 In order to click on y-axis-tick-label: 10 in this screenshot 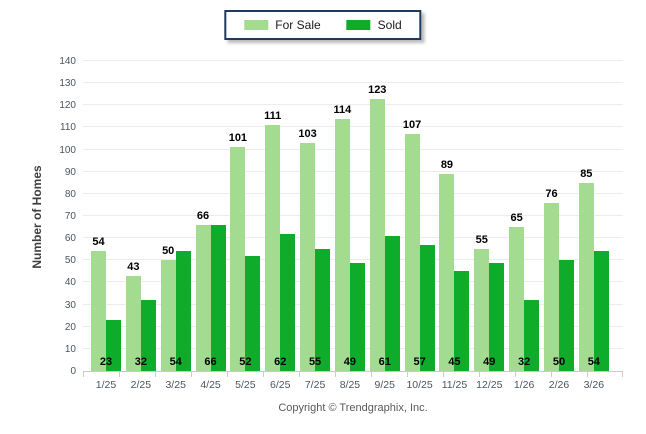, I will do `click(70, 349)`.